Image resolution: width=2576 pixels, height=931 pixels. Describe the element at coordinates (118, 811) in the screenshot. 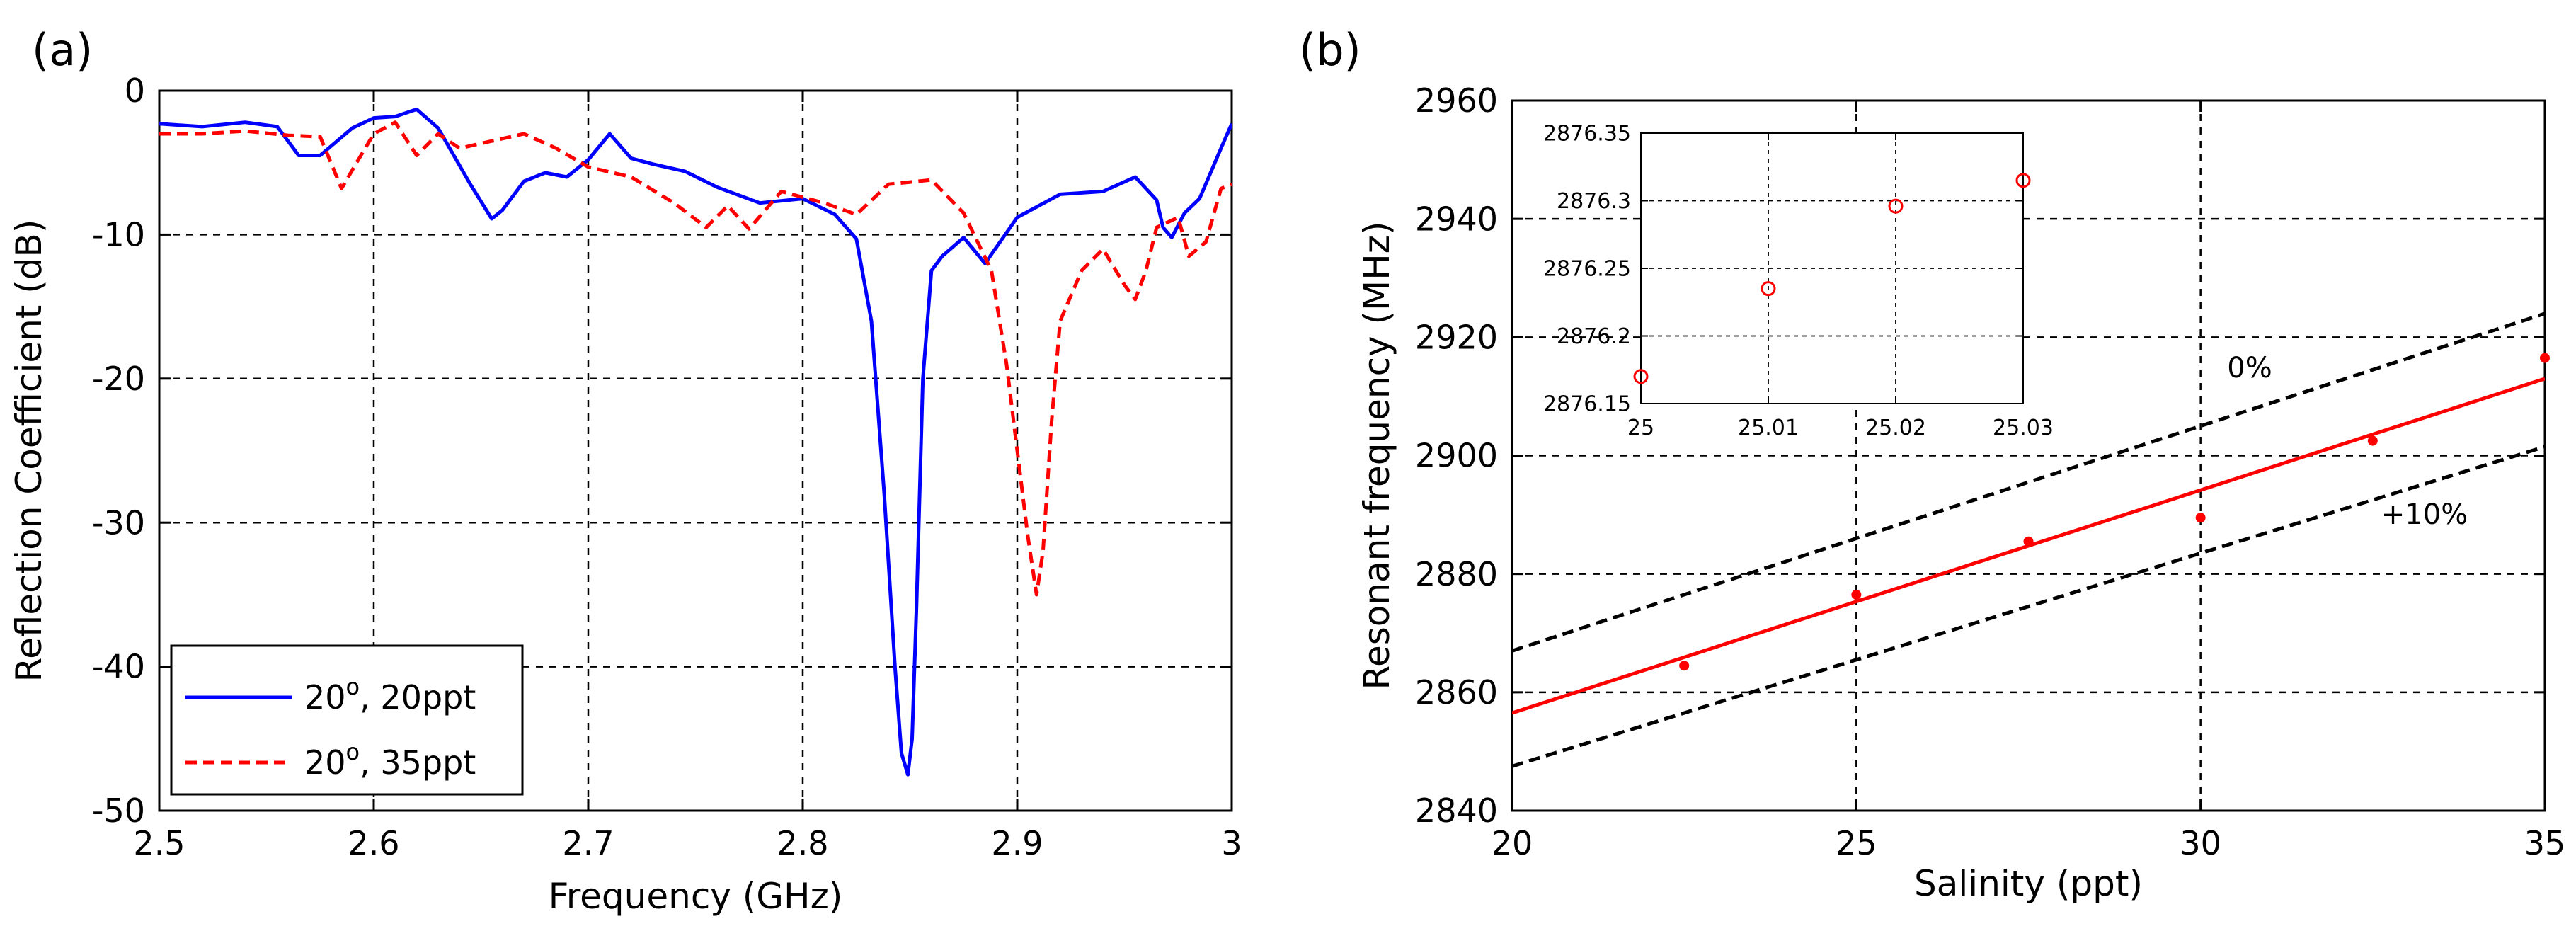

I see `y-tick-label: -50` at that location.